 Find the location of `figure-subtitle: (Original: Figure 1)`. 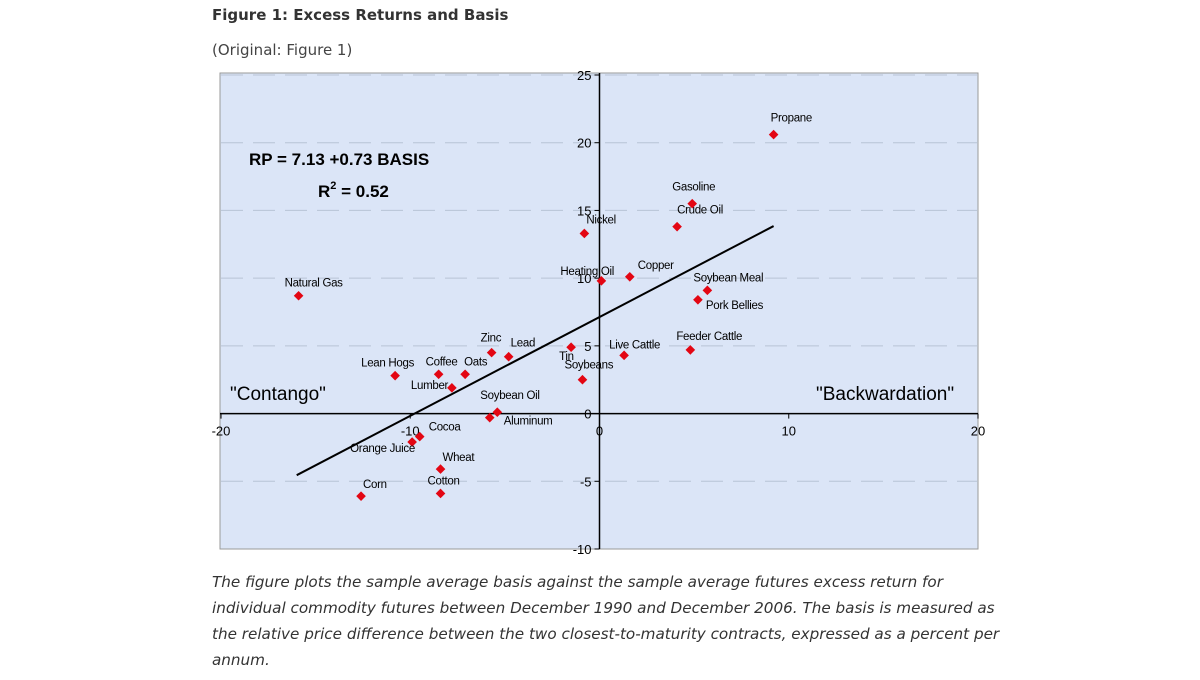

figure-subtitle: (Original: Figure 1) is located at coordinates (282, 50).